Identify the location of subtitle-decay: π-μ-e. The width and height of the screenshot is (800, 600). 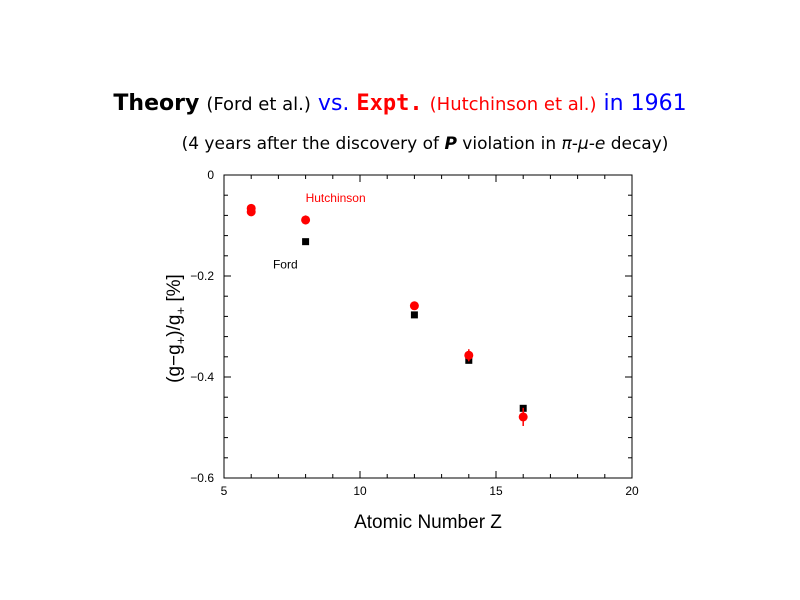
(583, 144).